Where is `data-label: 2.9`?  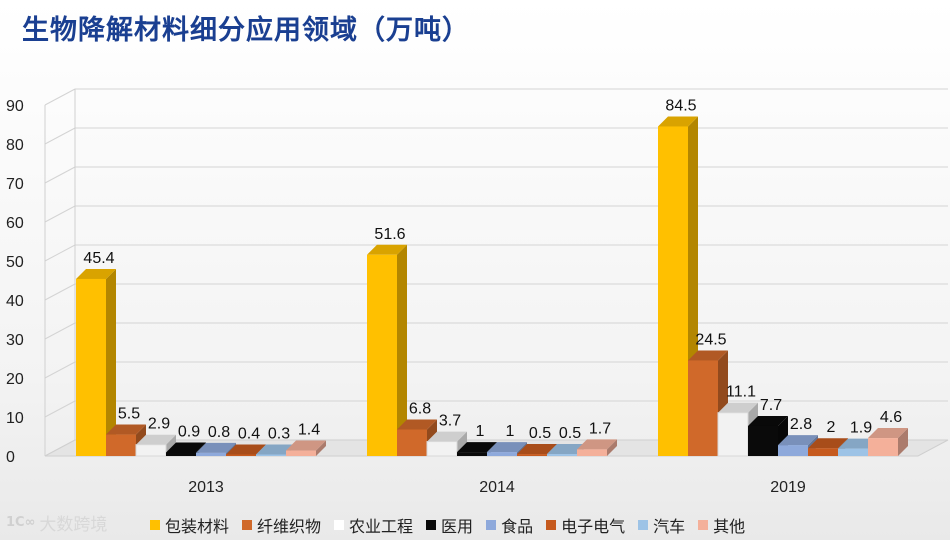 data-label: 2.9 is located at coordinates (159, 424).